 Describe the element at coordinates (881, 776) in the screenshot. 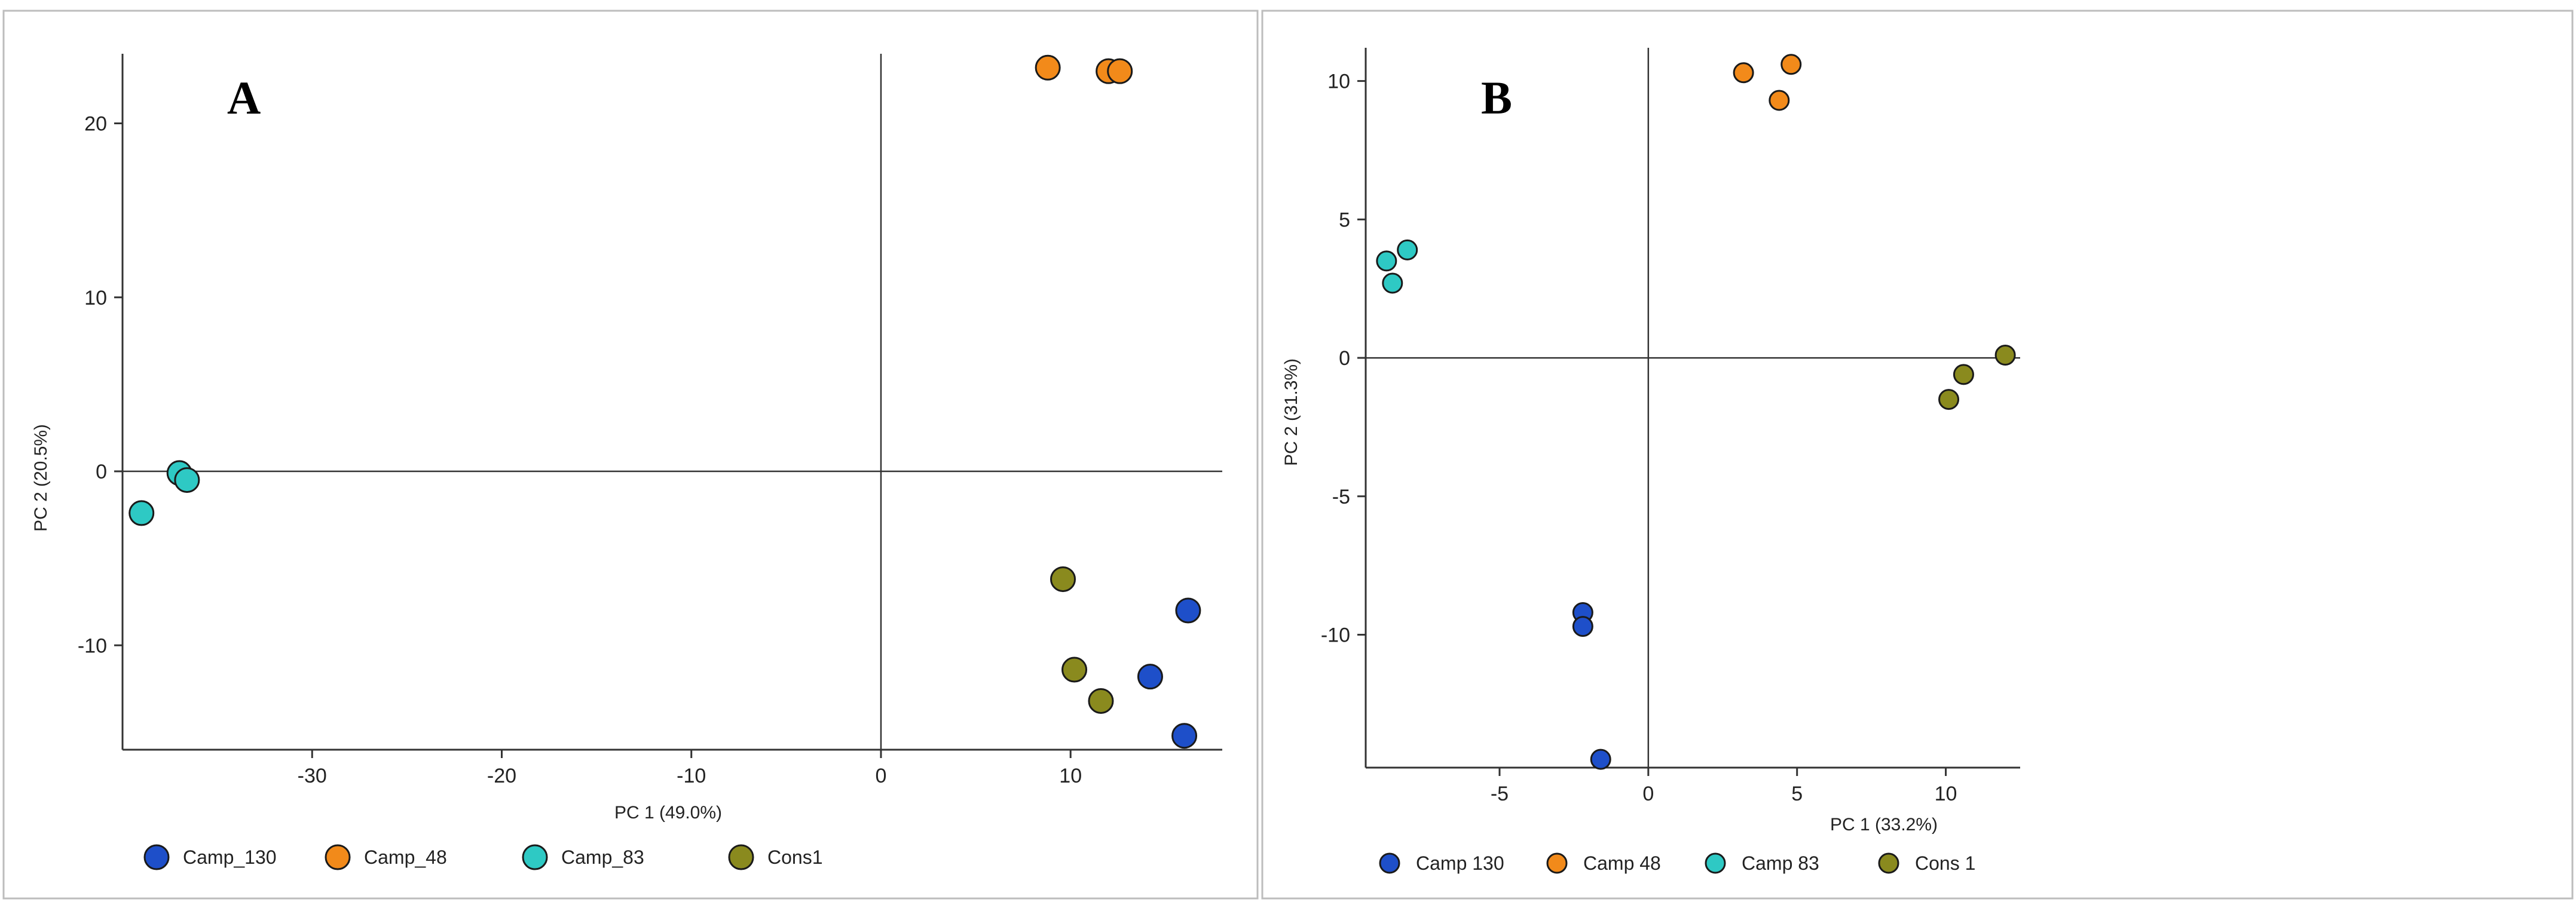

I see `panel-a-x-tick-label: 0` at that location.